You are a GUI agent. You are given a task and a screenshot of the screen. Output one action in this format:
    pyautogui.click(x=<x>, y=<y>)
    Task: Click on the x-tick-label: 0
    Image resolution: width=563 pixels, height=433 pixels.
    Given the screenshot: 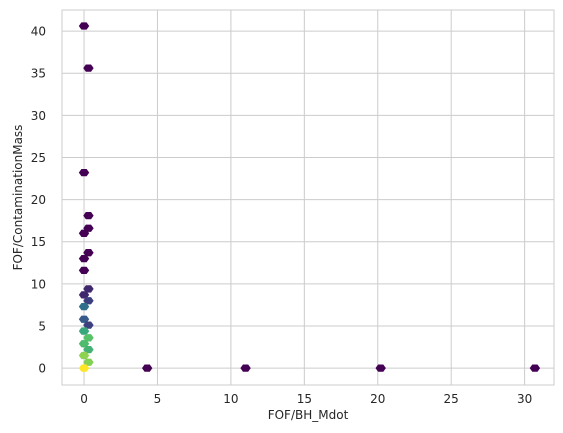 What is the action you would take?
    pyautogui.click(x=84, y=399)
    